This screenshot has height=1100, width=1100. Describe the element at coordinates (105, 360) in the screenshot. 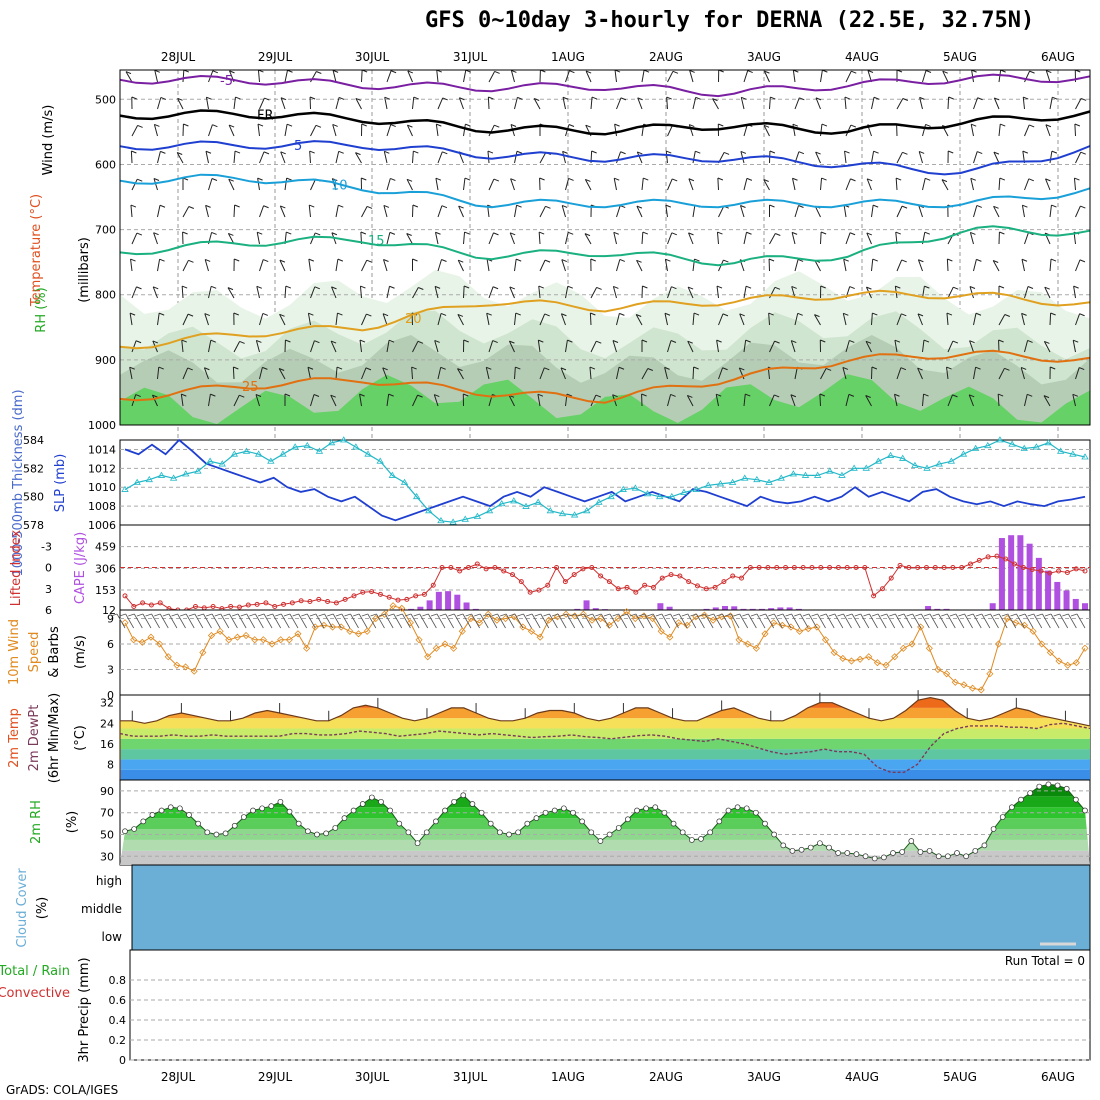

I see `pressure-tick-label: 900` at that location.